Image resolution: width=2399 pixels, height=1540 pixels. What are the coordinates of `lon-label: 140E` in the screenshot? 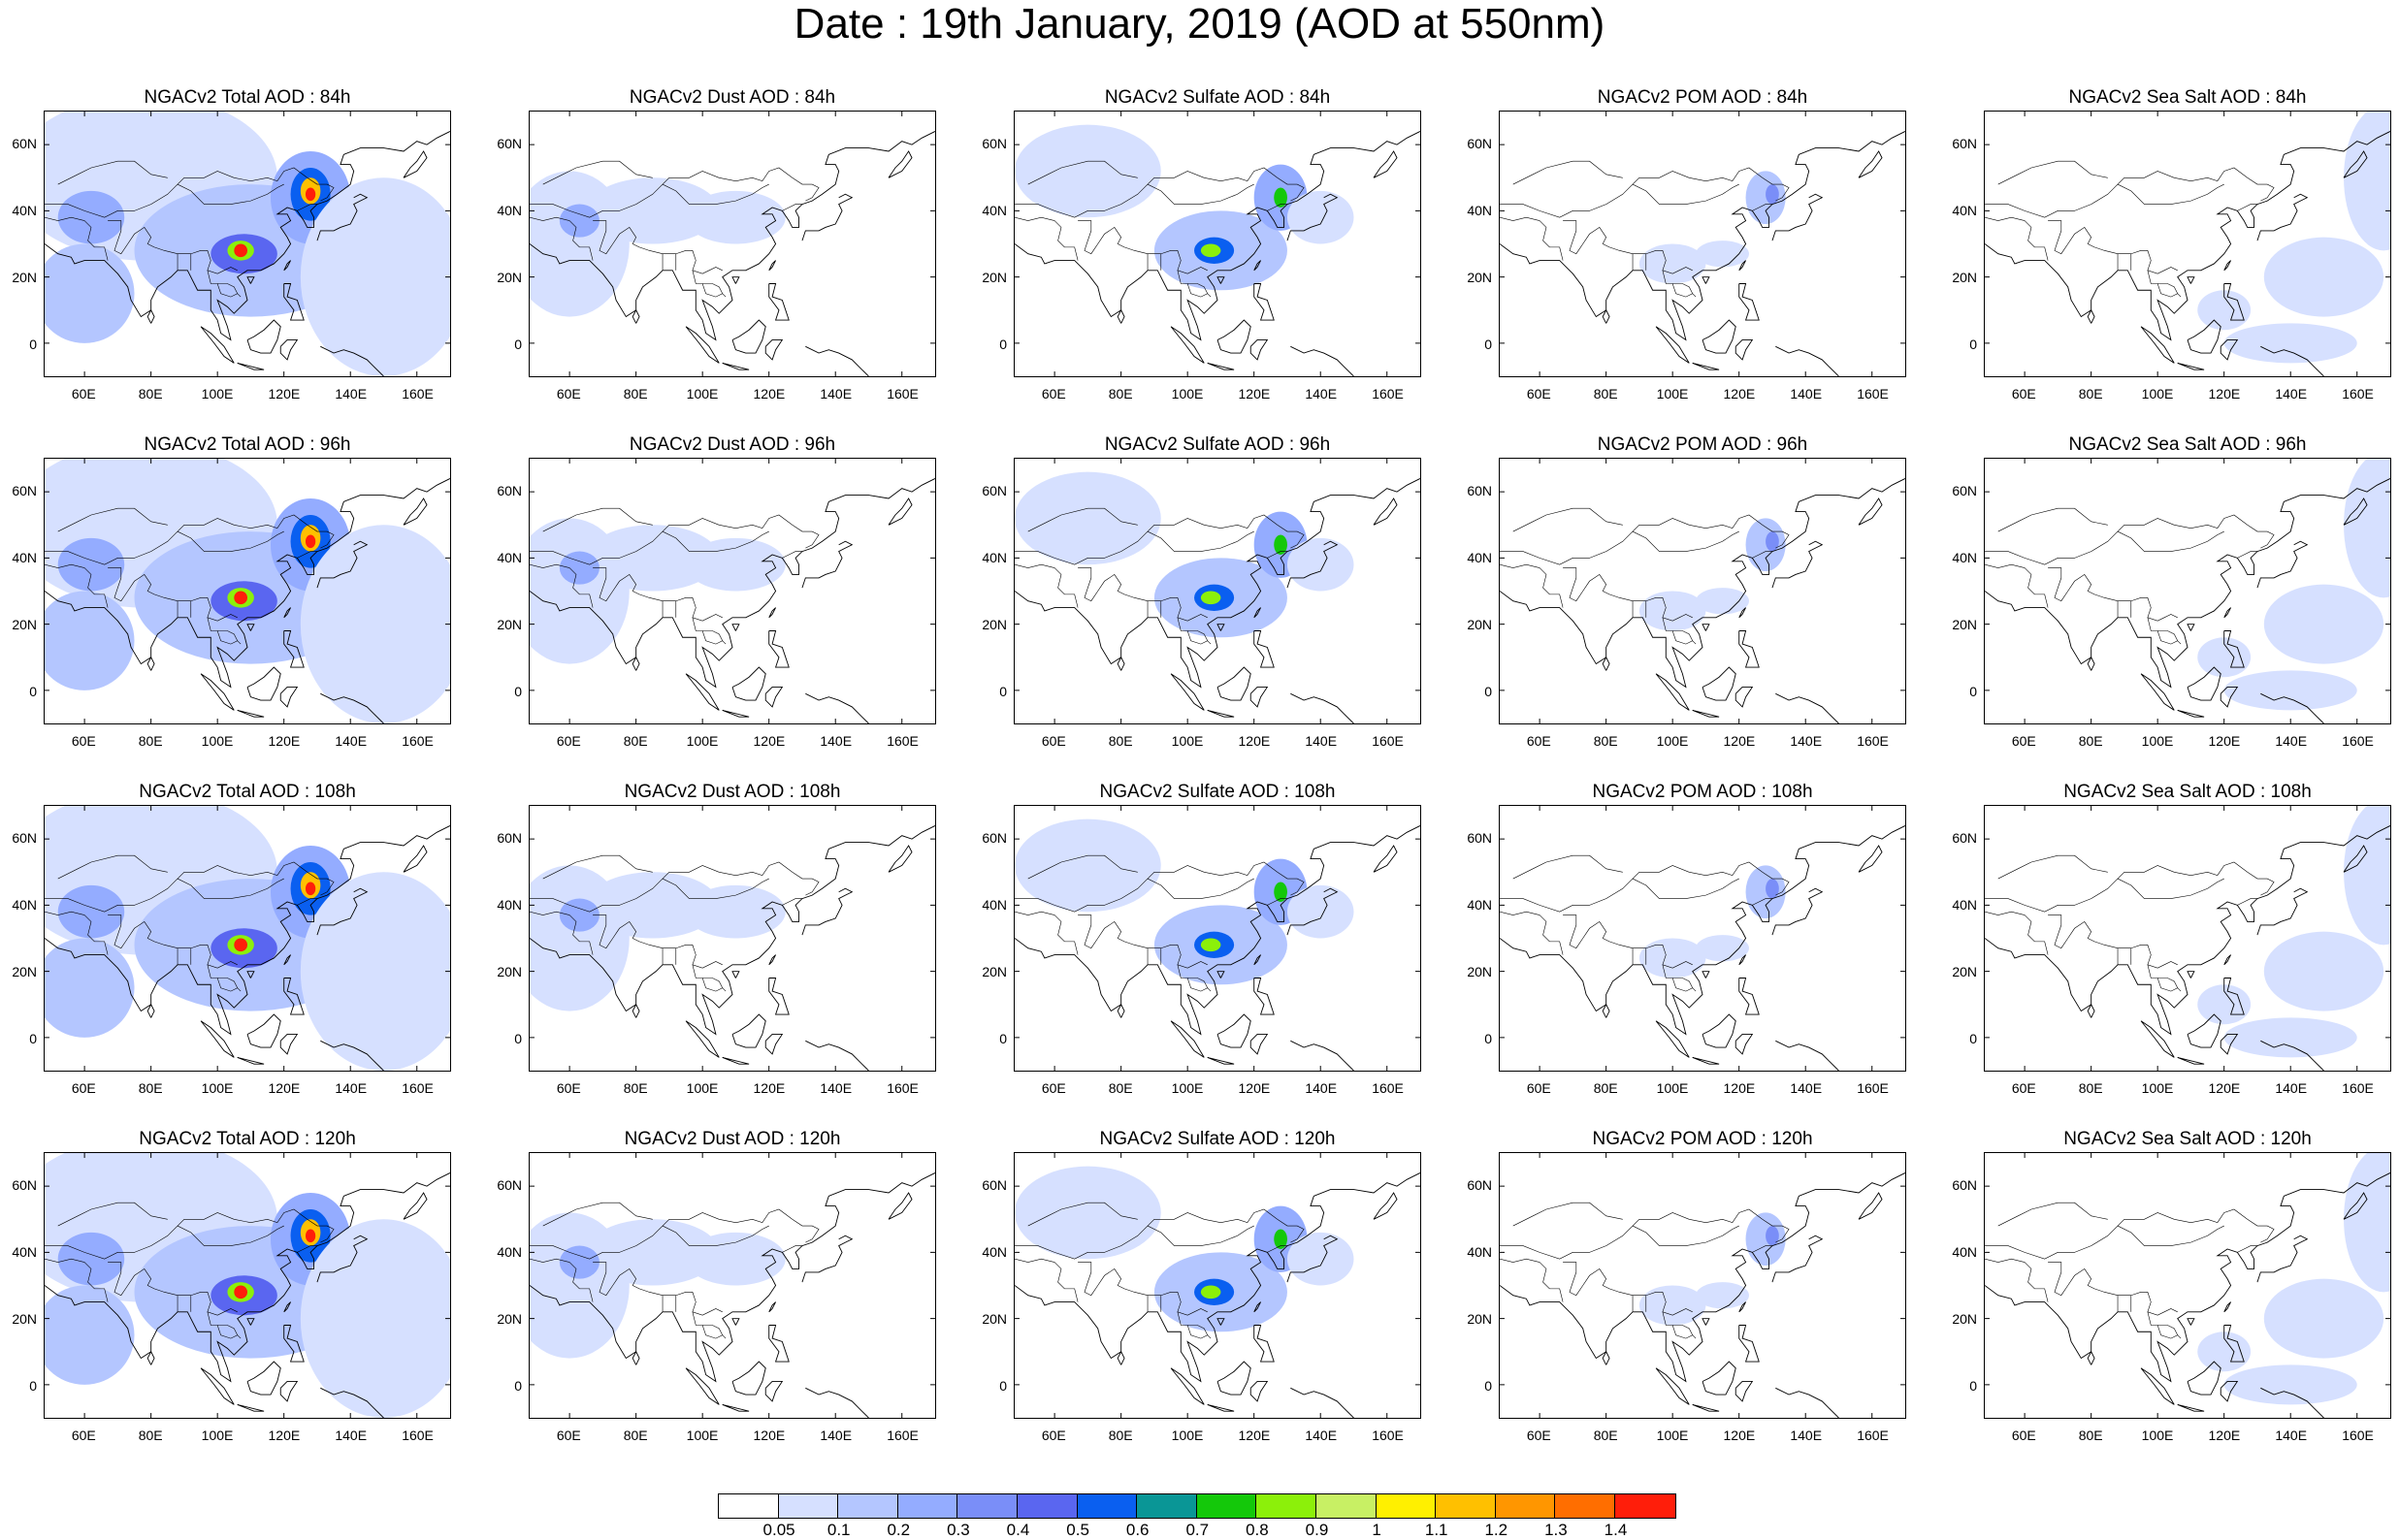 It's located at (2291, 393).